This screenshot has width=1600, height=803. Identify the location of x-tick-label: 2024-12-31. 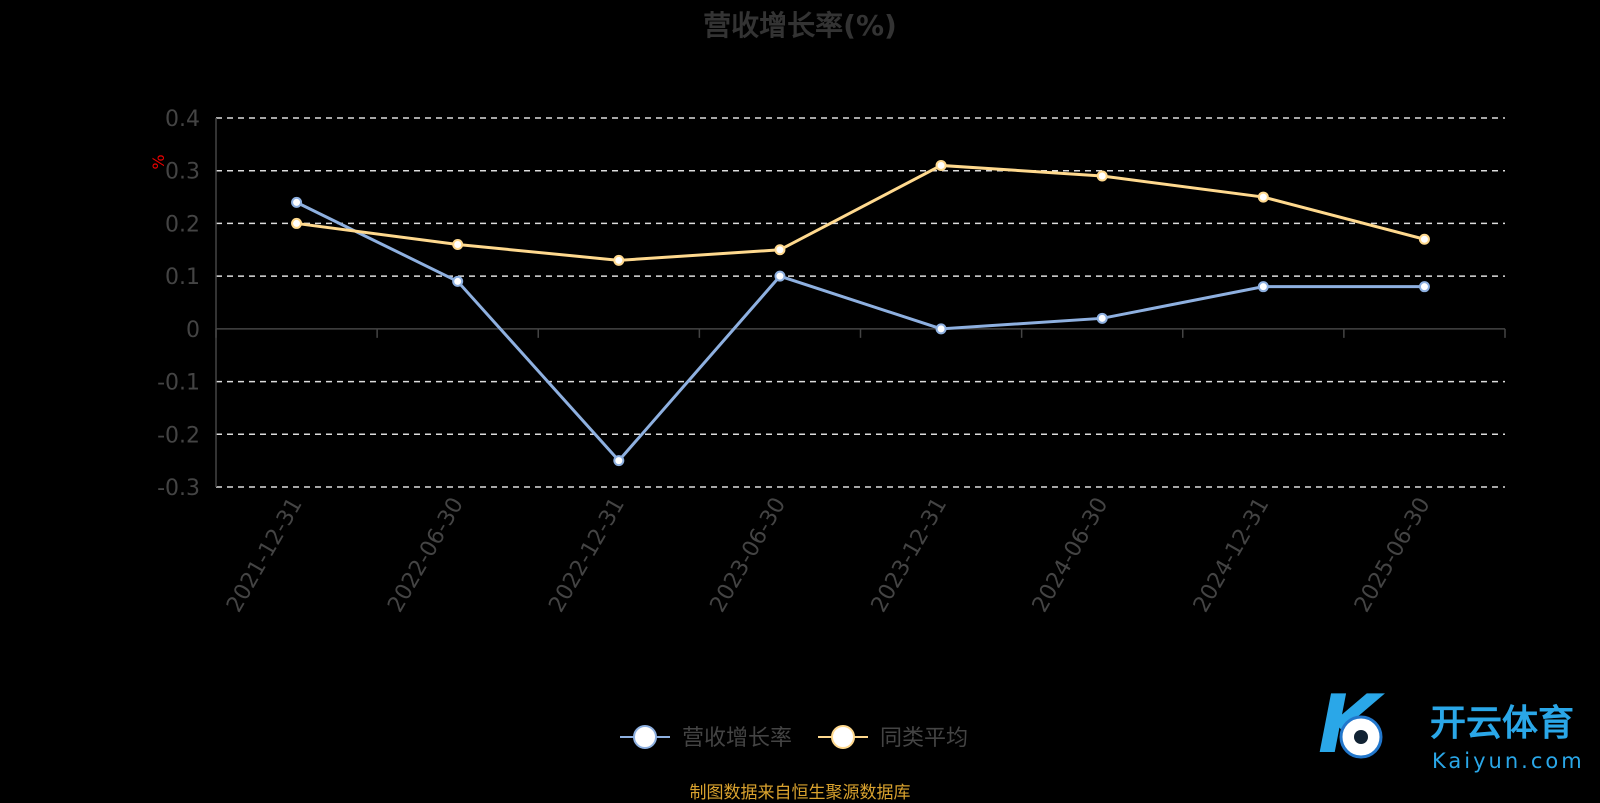
(1232, 555).